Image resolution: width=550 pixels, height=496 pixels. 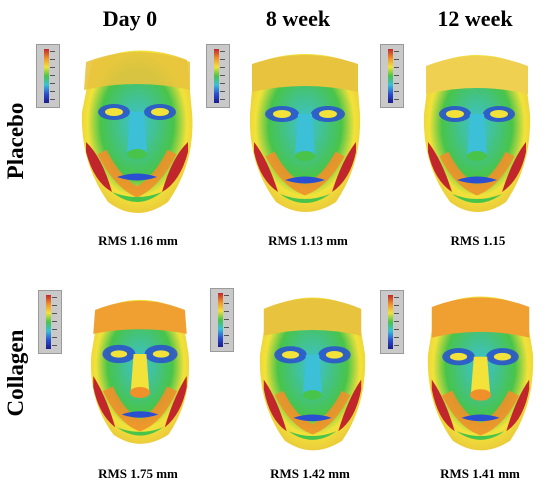 I want to click on face-placebo-day0, so click(x=137, y=134).